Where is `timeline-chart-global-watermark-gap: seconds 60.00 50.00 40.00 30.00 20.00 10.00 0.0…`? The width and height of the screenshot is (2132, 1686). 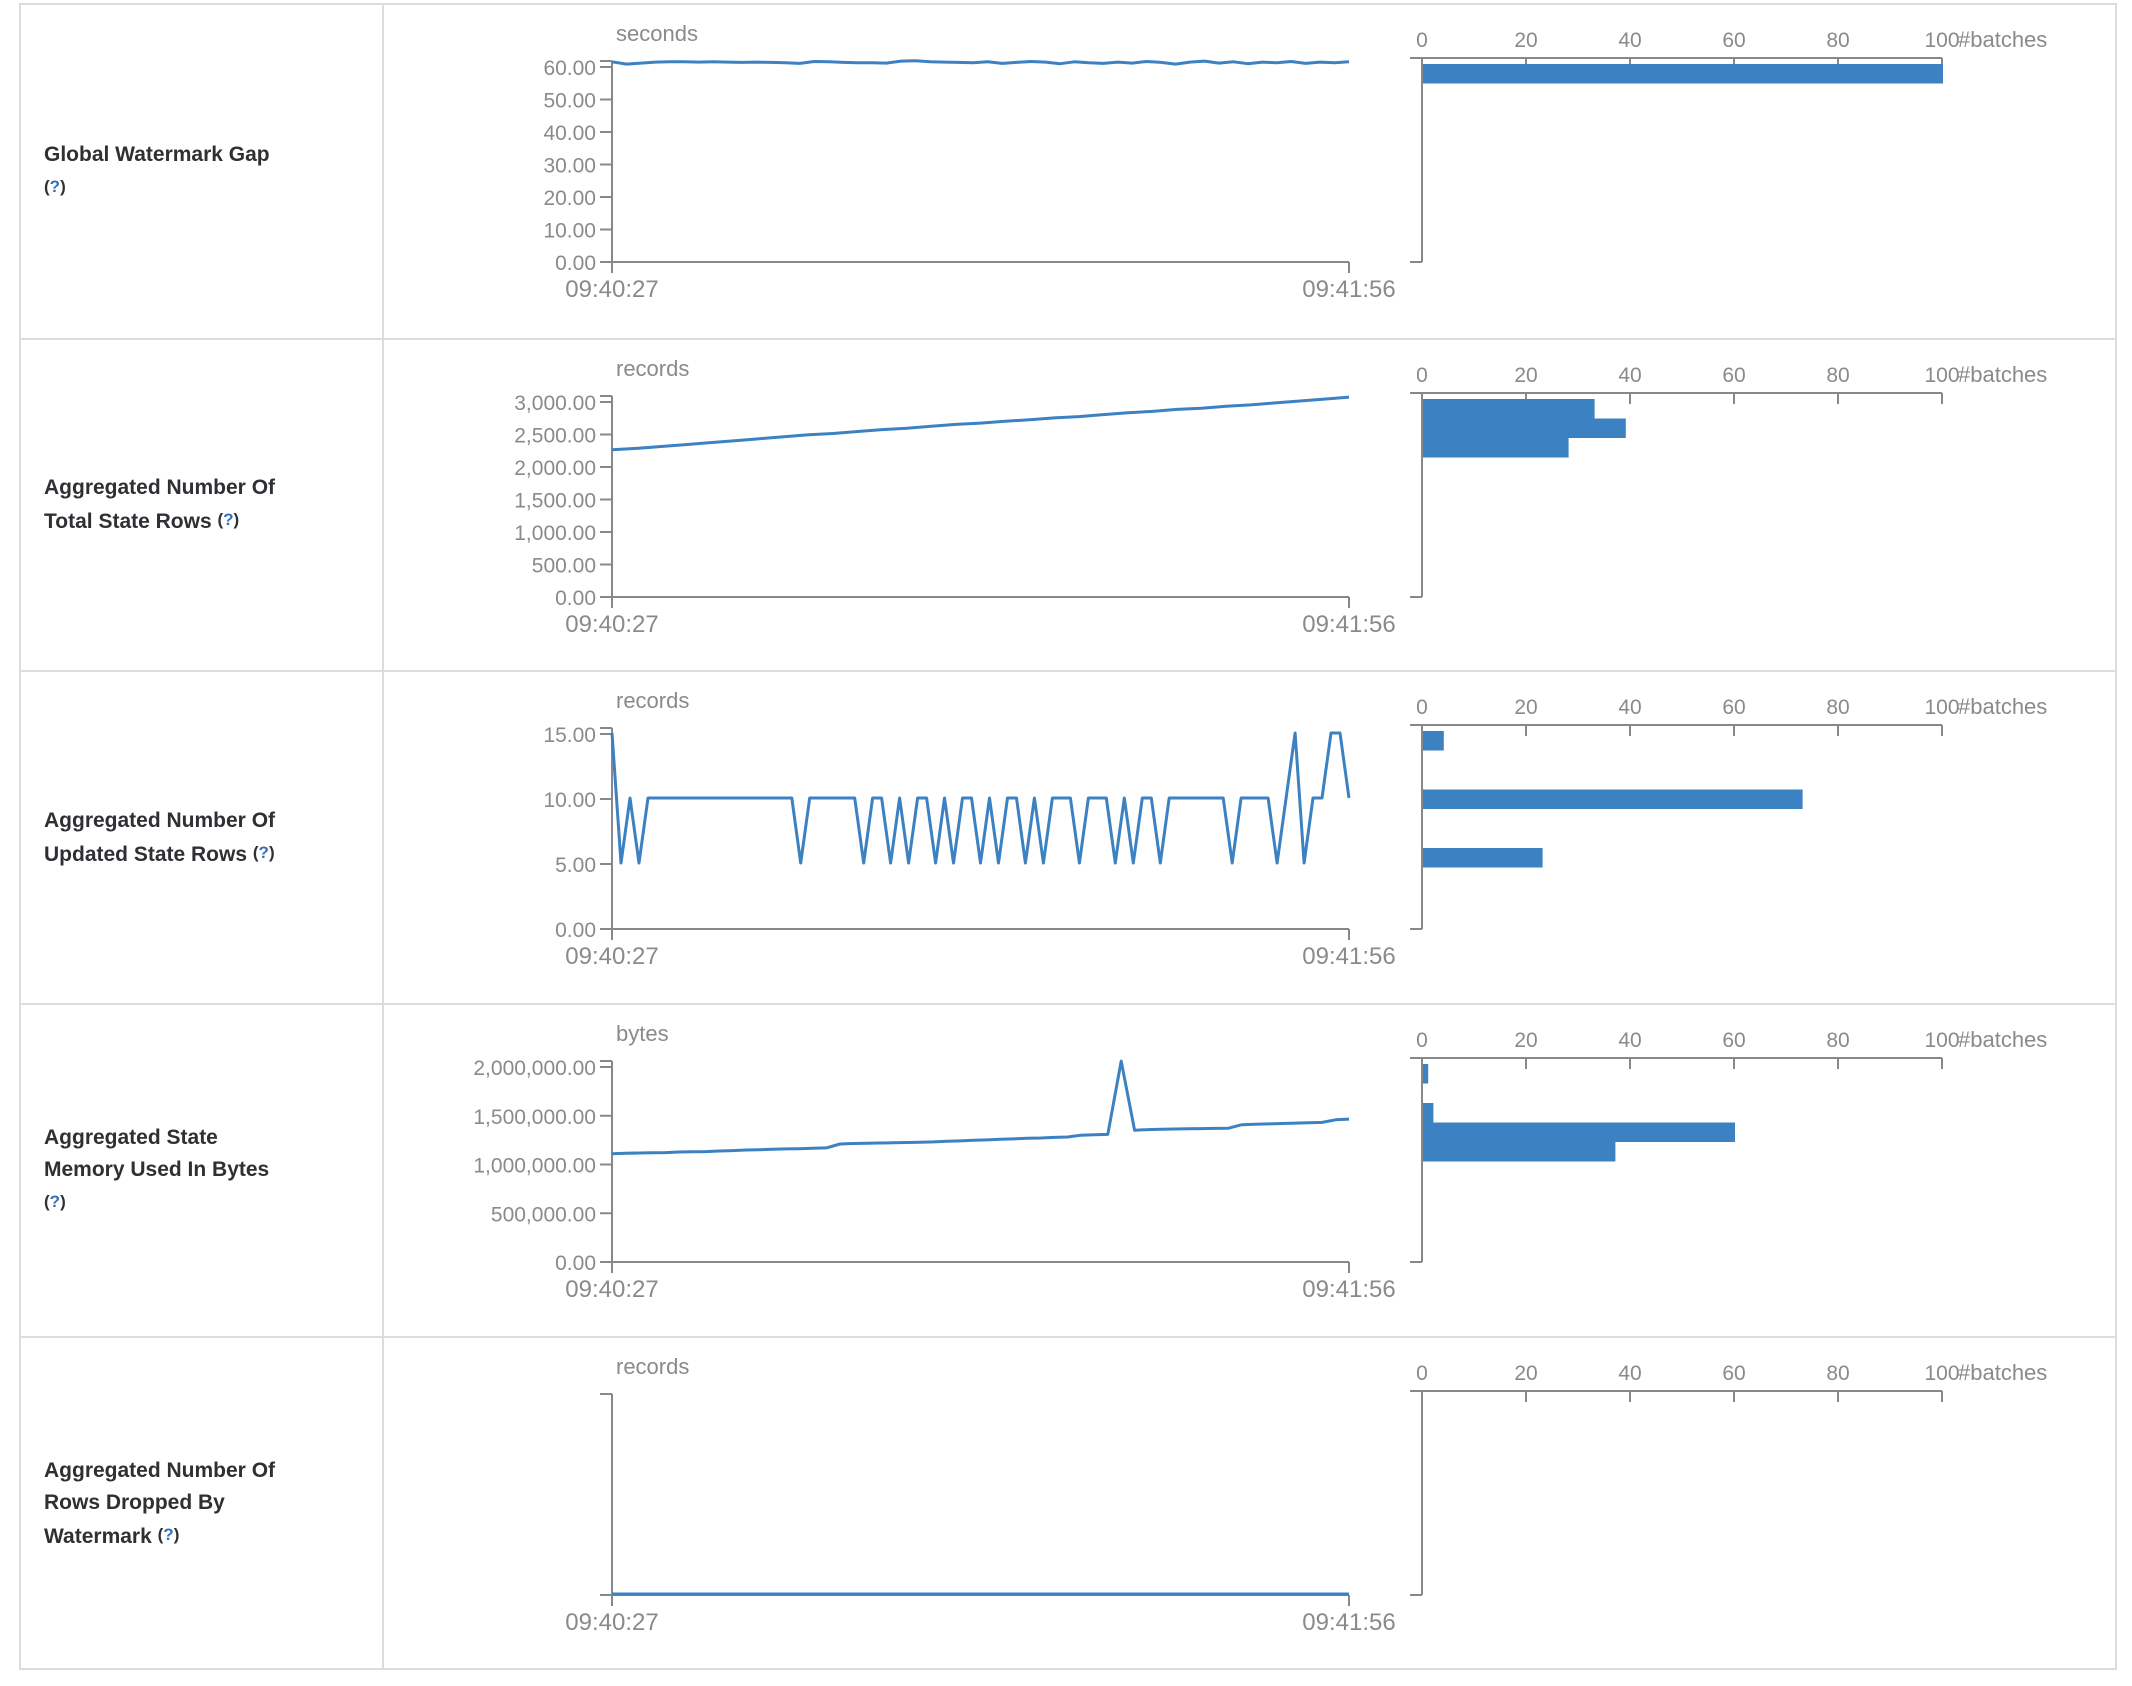 timeline-chart-global-watermark-gap: seconds 60.00 50.00 40.00 30.00 20.00 10.00 0.0… is located at coordinates (969, 162).